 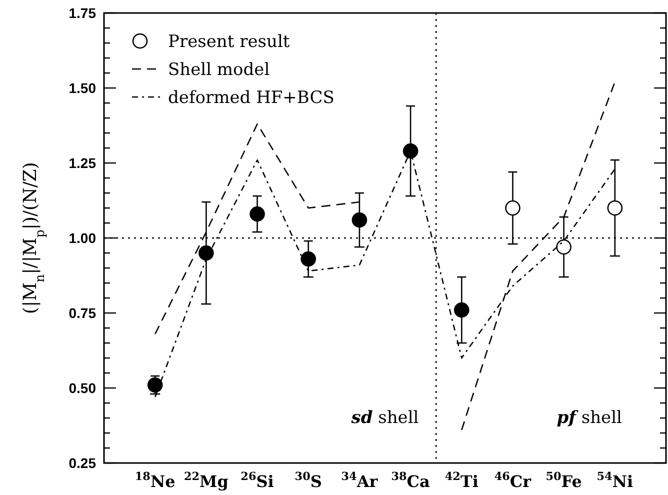 What do you see at coordinates (82, 312) in the screenshot?
I see `y-tick-label: 0.75` at bounding box center [82, 312].